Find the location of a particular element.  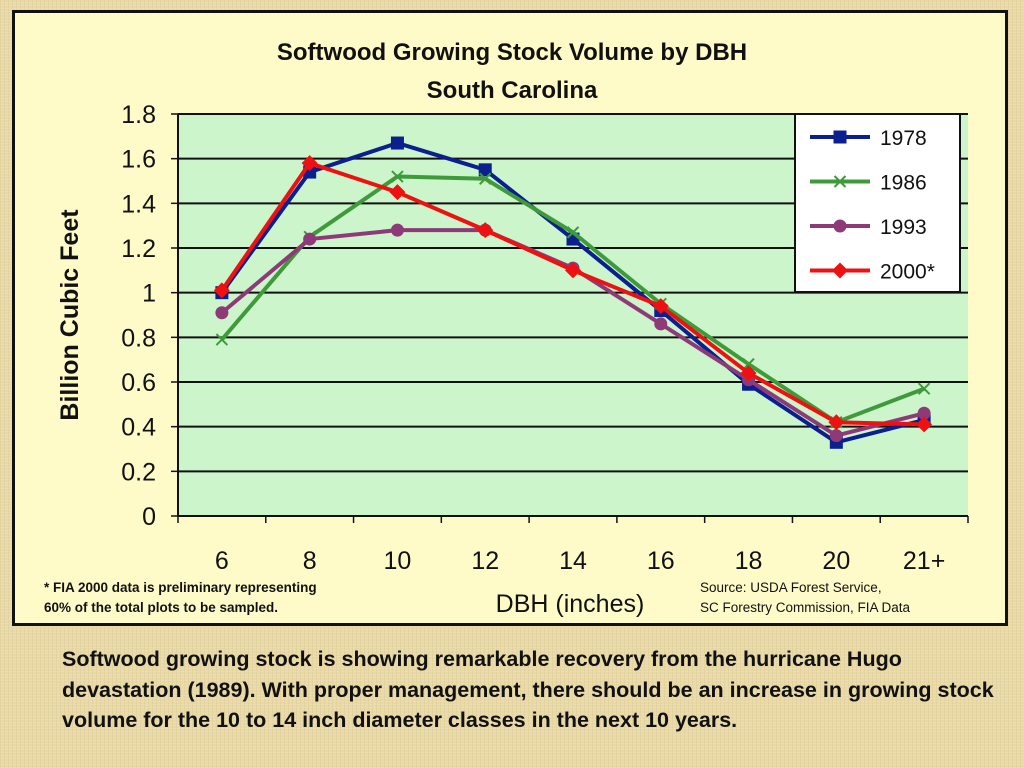

x-tick-label: 8 is located at coordinates (310, 561).